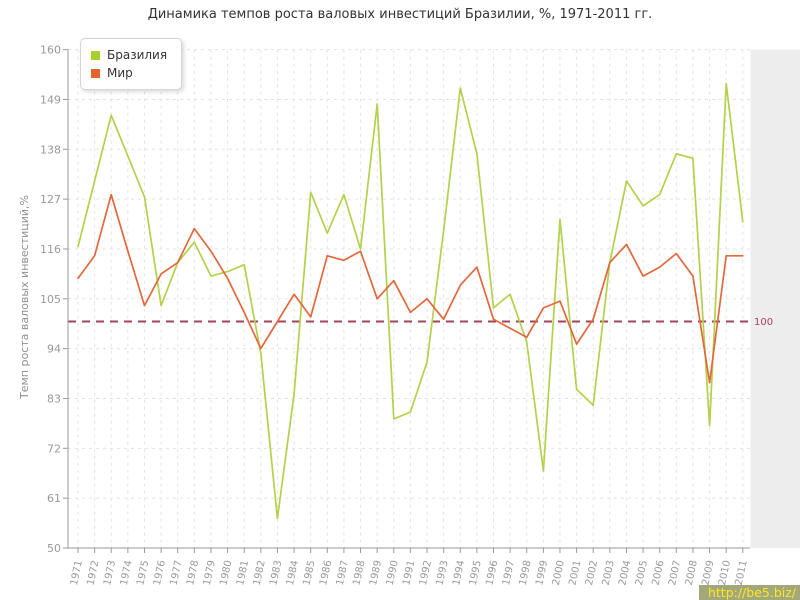 This screenshot has height=600, width=800. What do you see at coordinates (54, 498) in the screenshot?
I see `svg-text: 61` at bounding box center [54, 498].